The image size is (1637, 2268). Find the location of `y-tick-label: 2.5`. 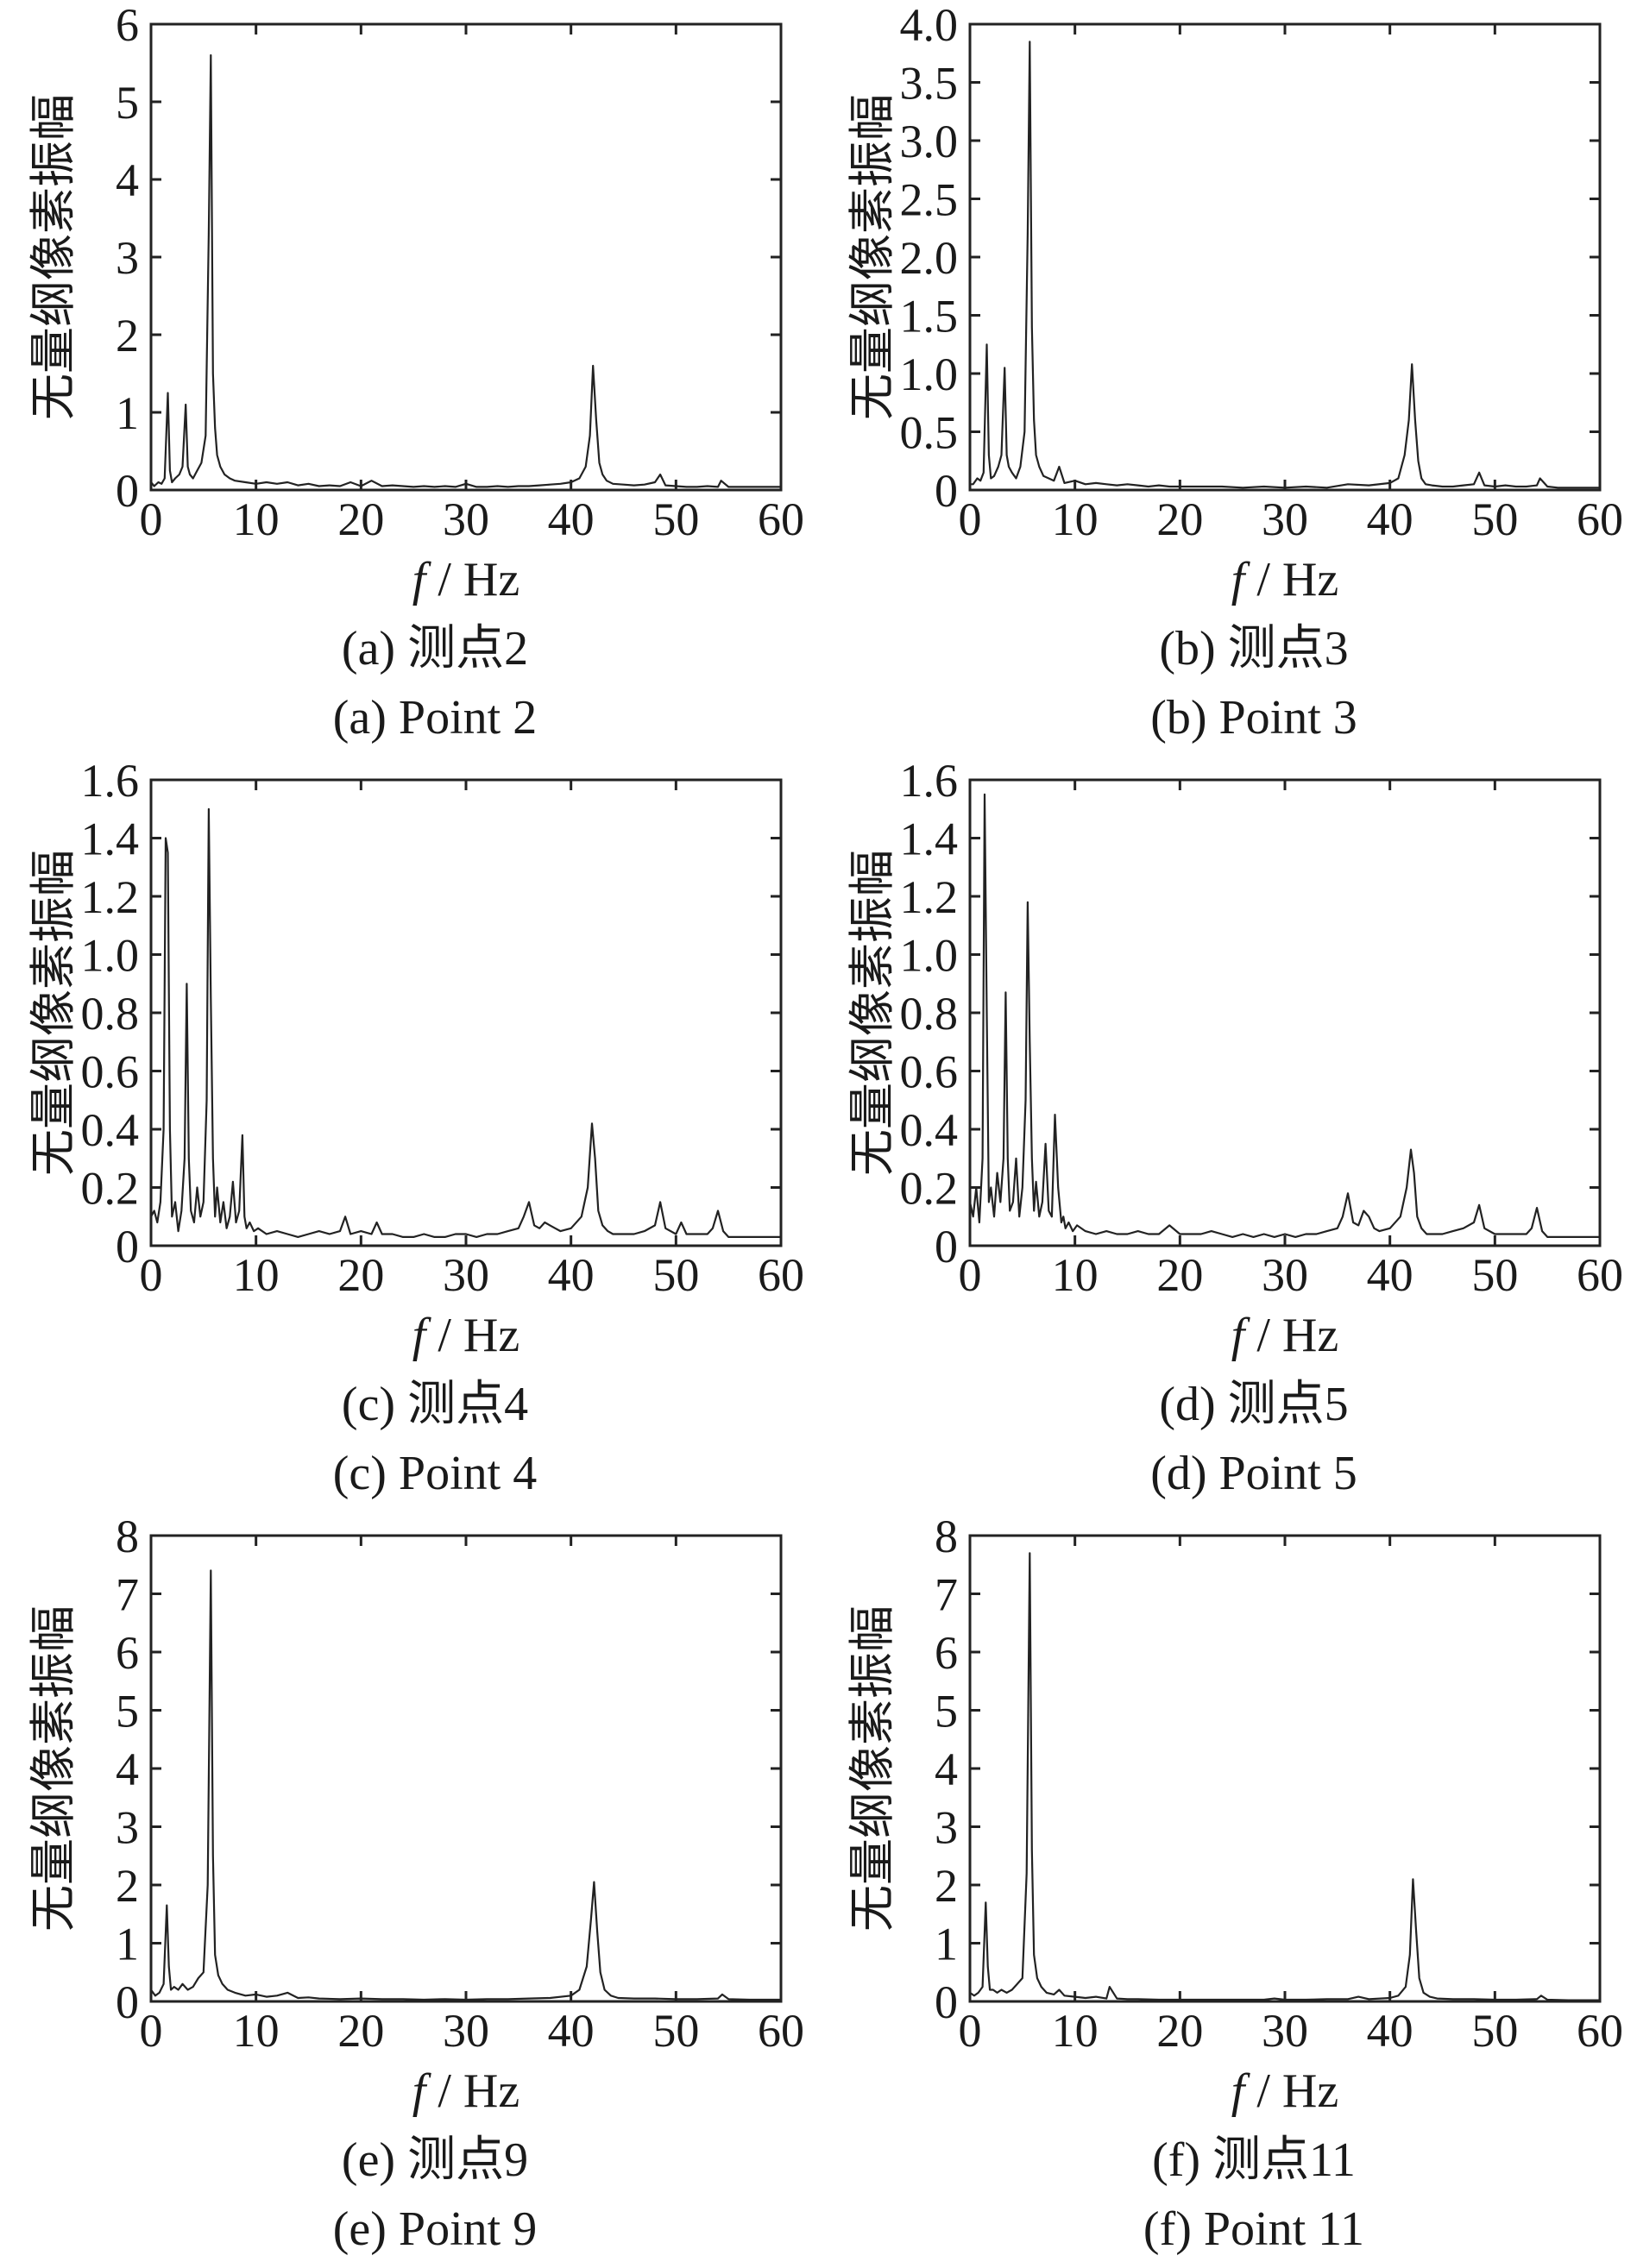

y-tick-label: 2.5 is located at coordinates (929, 200).